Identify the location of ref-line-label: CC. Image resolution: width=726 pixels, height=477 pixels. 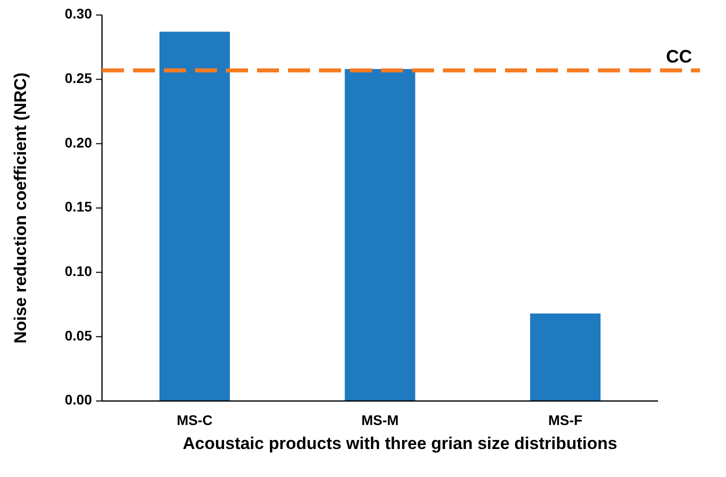
(679, 56).